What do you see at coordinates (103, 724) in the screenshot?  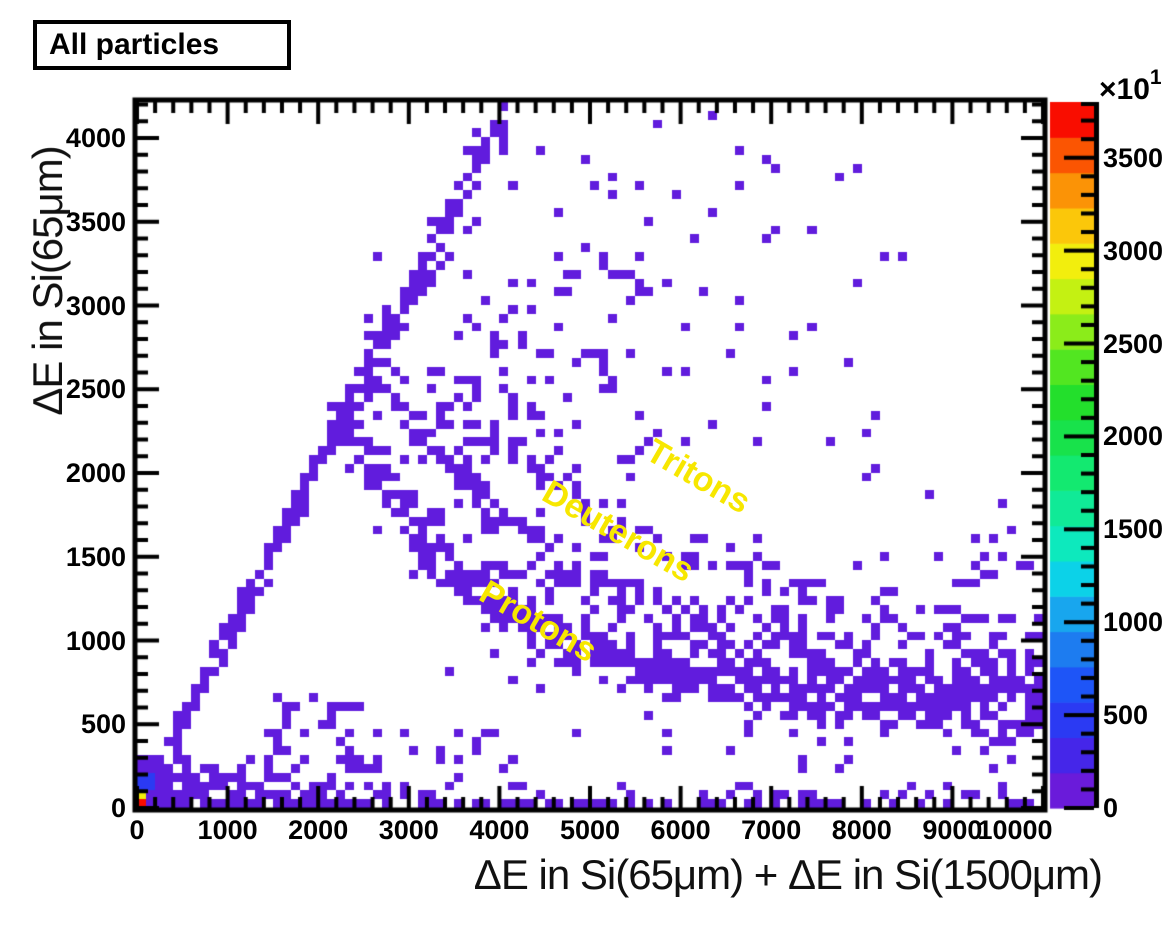 I see `y-tick-label: 500` at bounding box center [103, 724].